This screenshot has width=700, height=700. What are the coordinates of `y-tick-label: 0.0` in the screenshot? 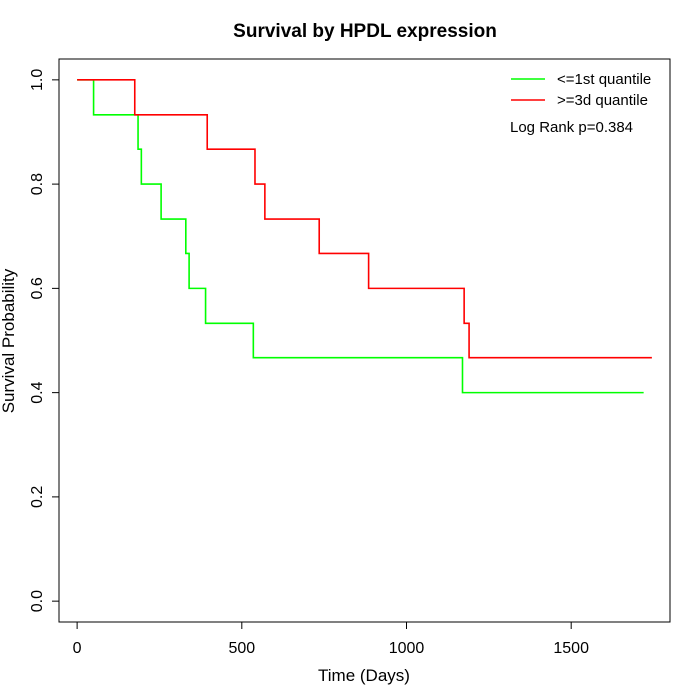 It's located at (37, 601).